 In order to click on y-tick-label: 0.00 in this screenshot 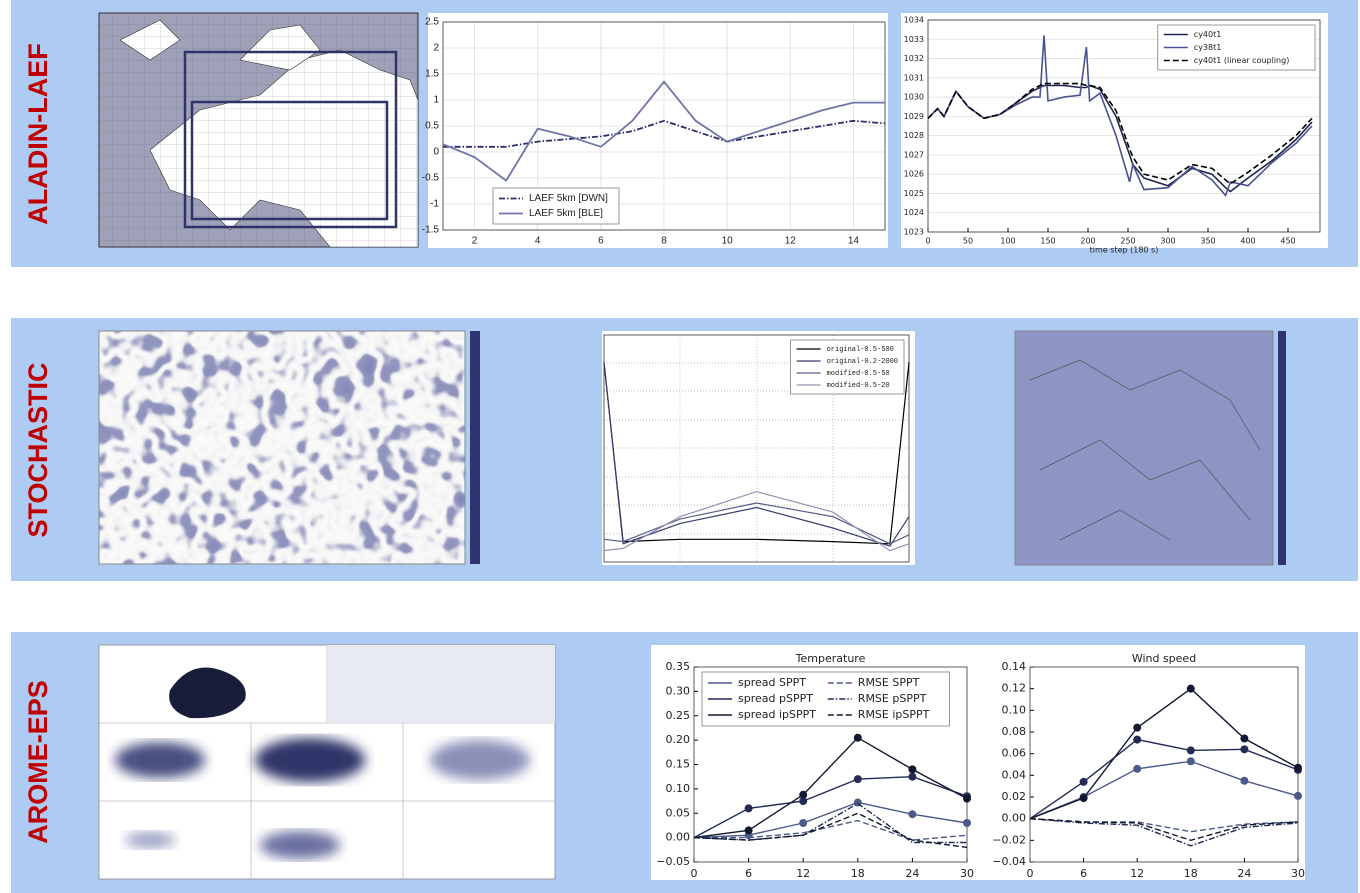, I will do `click(678, 837)`.